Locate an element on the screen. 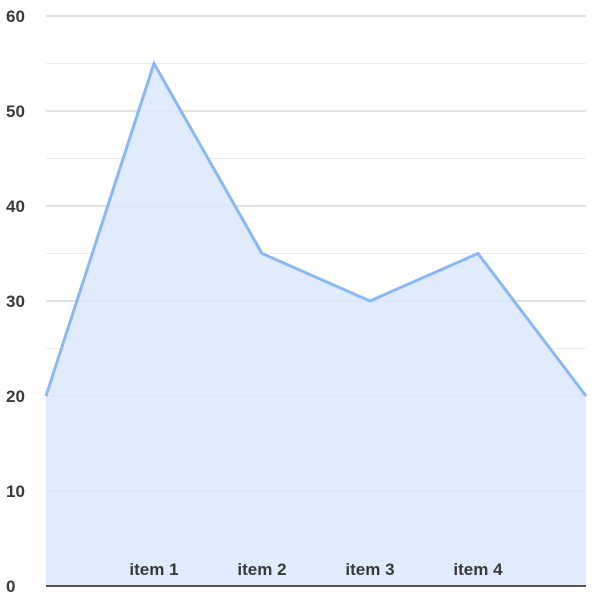 This screenshot has height=602, width=602. x-tick-label: item 1 is located at coordinates (153, 569).